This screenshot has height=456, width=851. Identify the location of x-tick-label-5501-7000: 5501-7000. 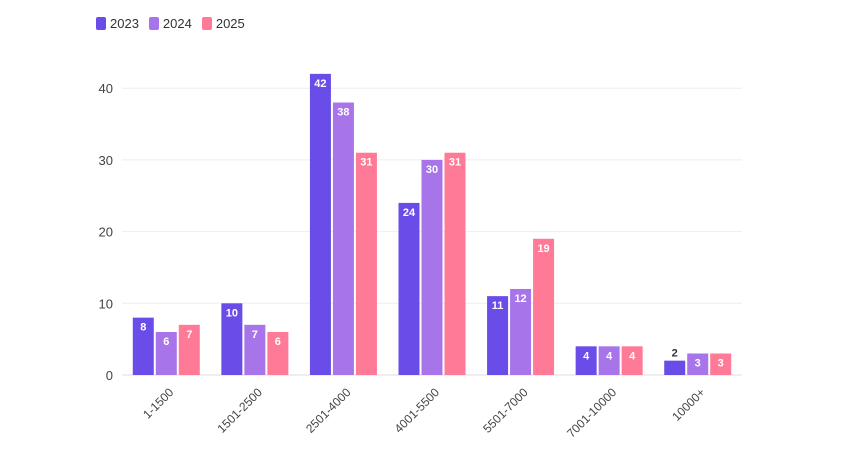
(505, 410).